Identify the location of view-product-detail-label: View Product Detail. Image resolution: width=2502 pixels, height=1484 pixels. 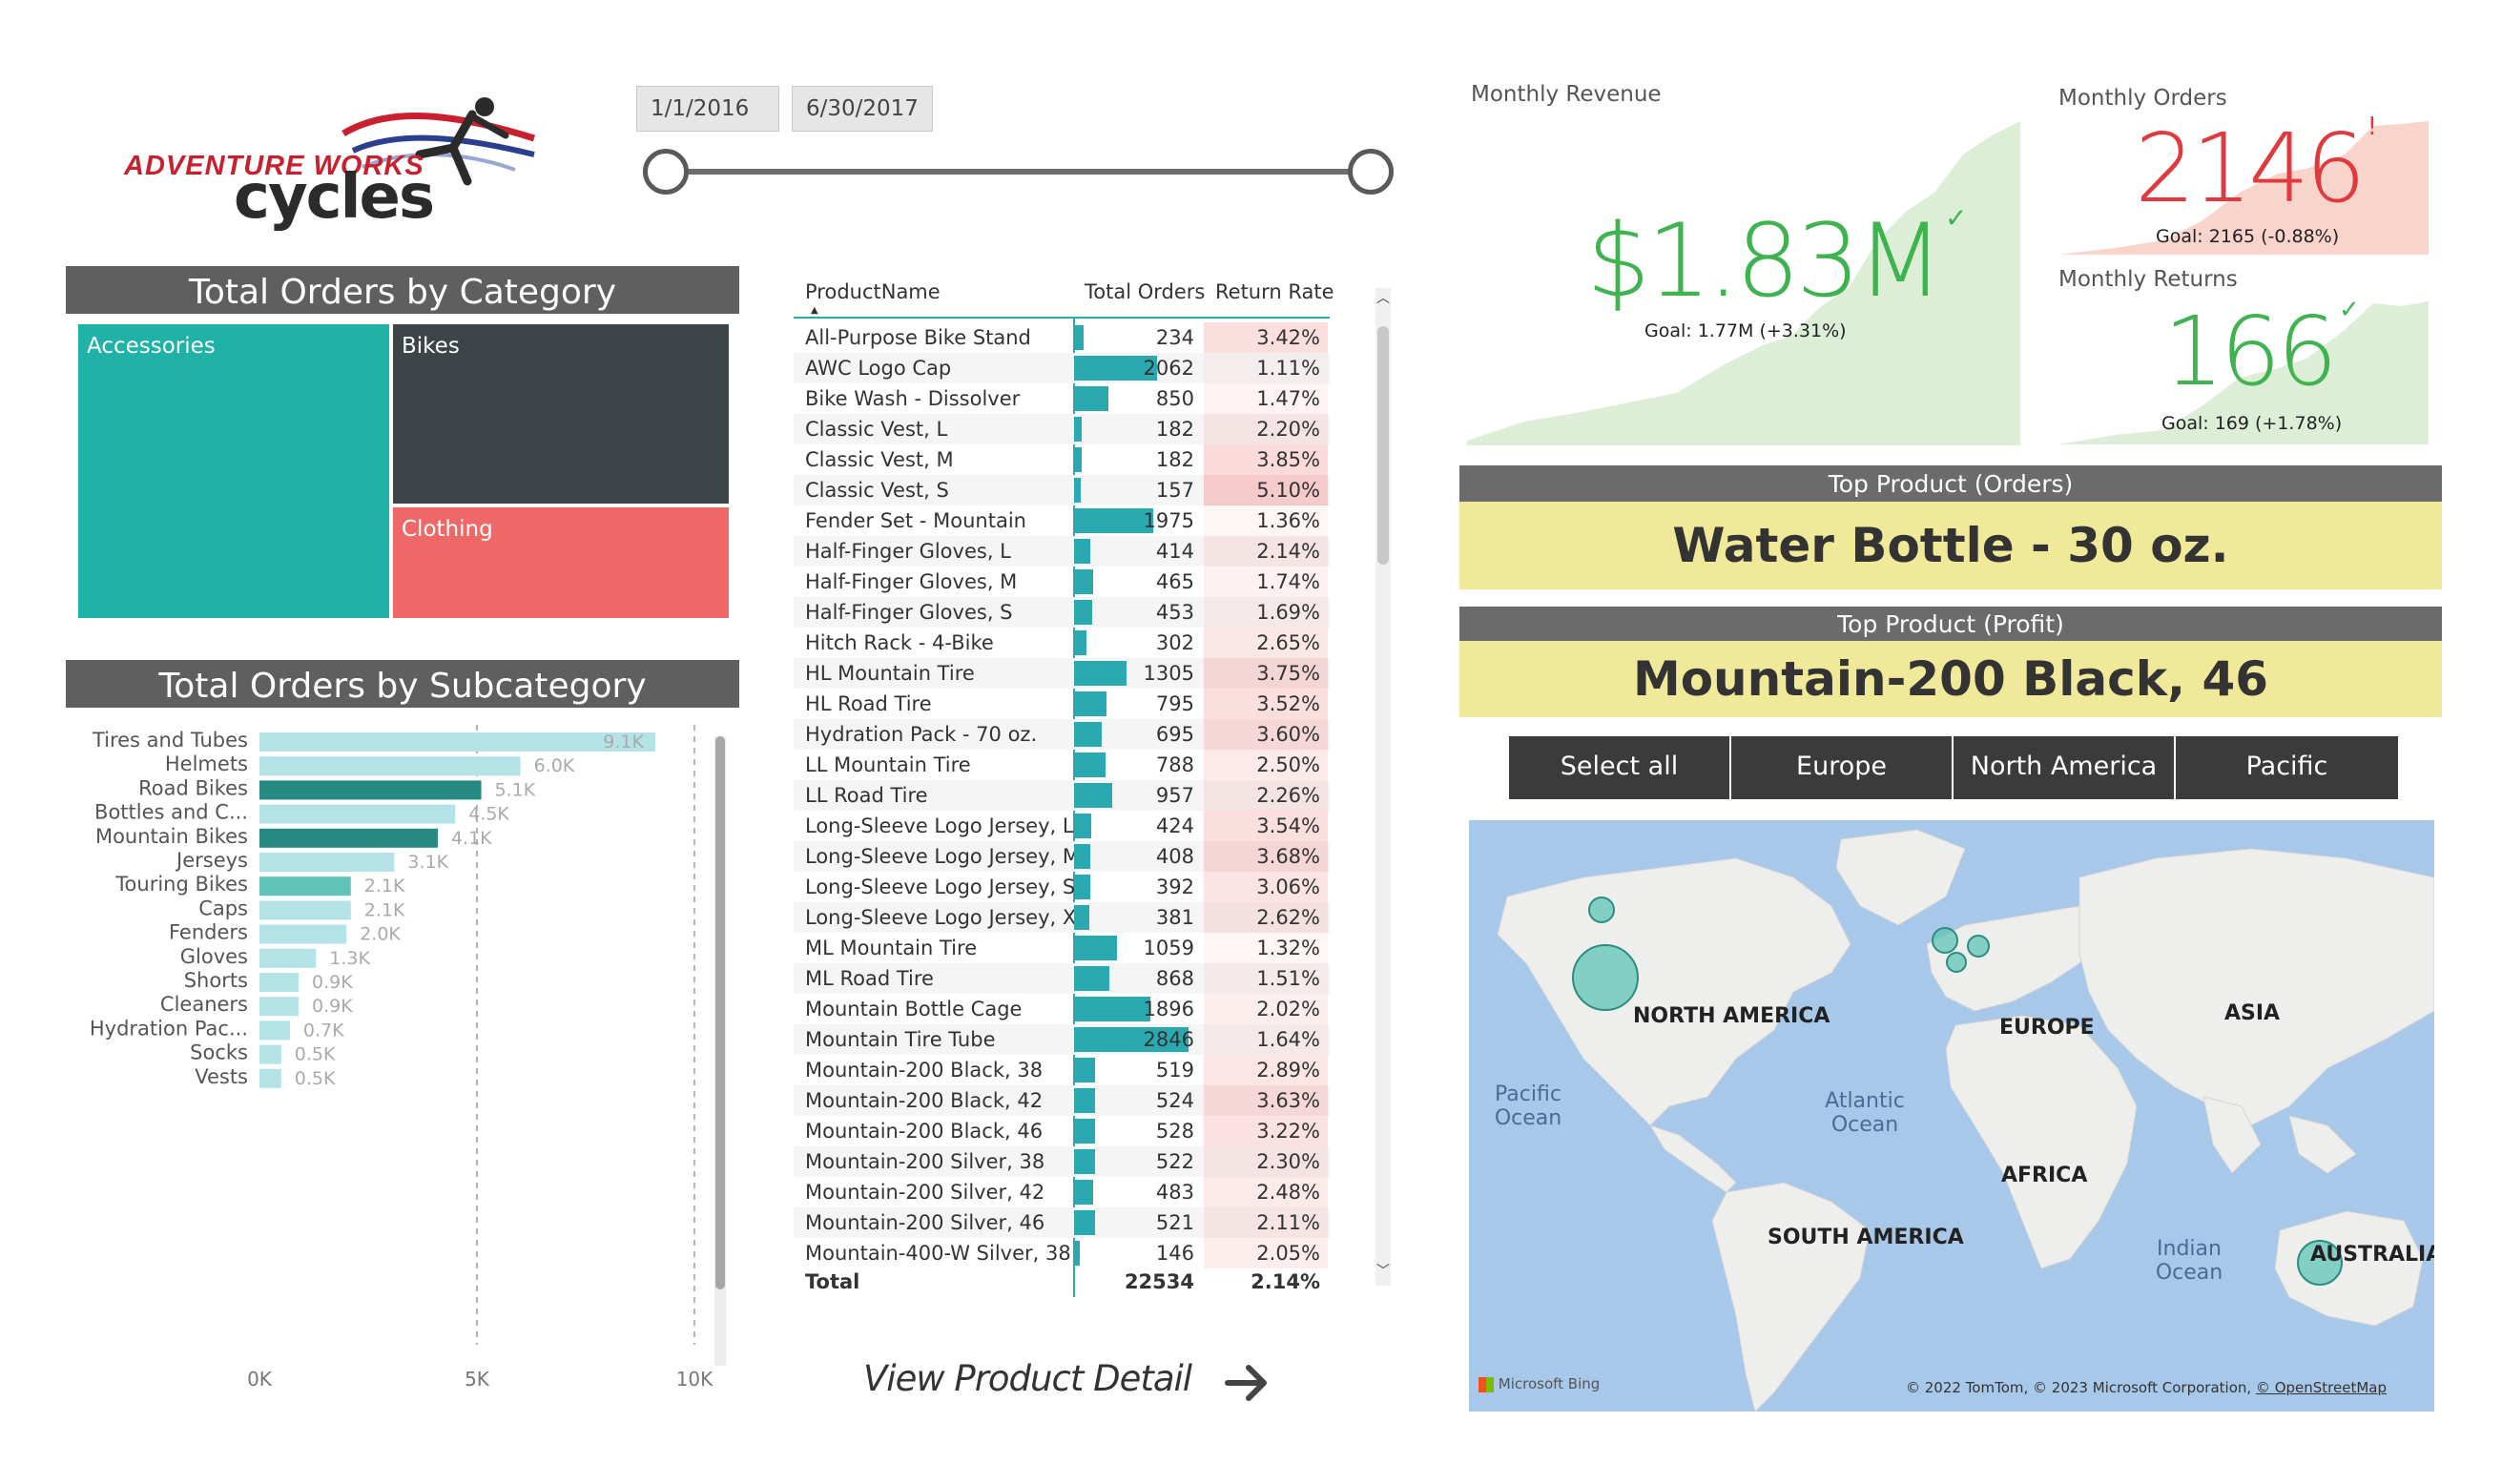
(1027, 1378).